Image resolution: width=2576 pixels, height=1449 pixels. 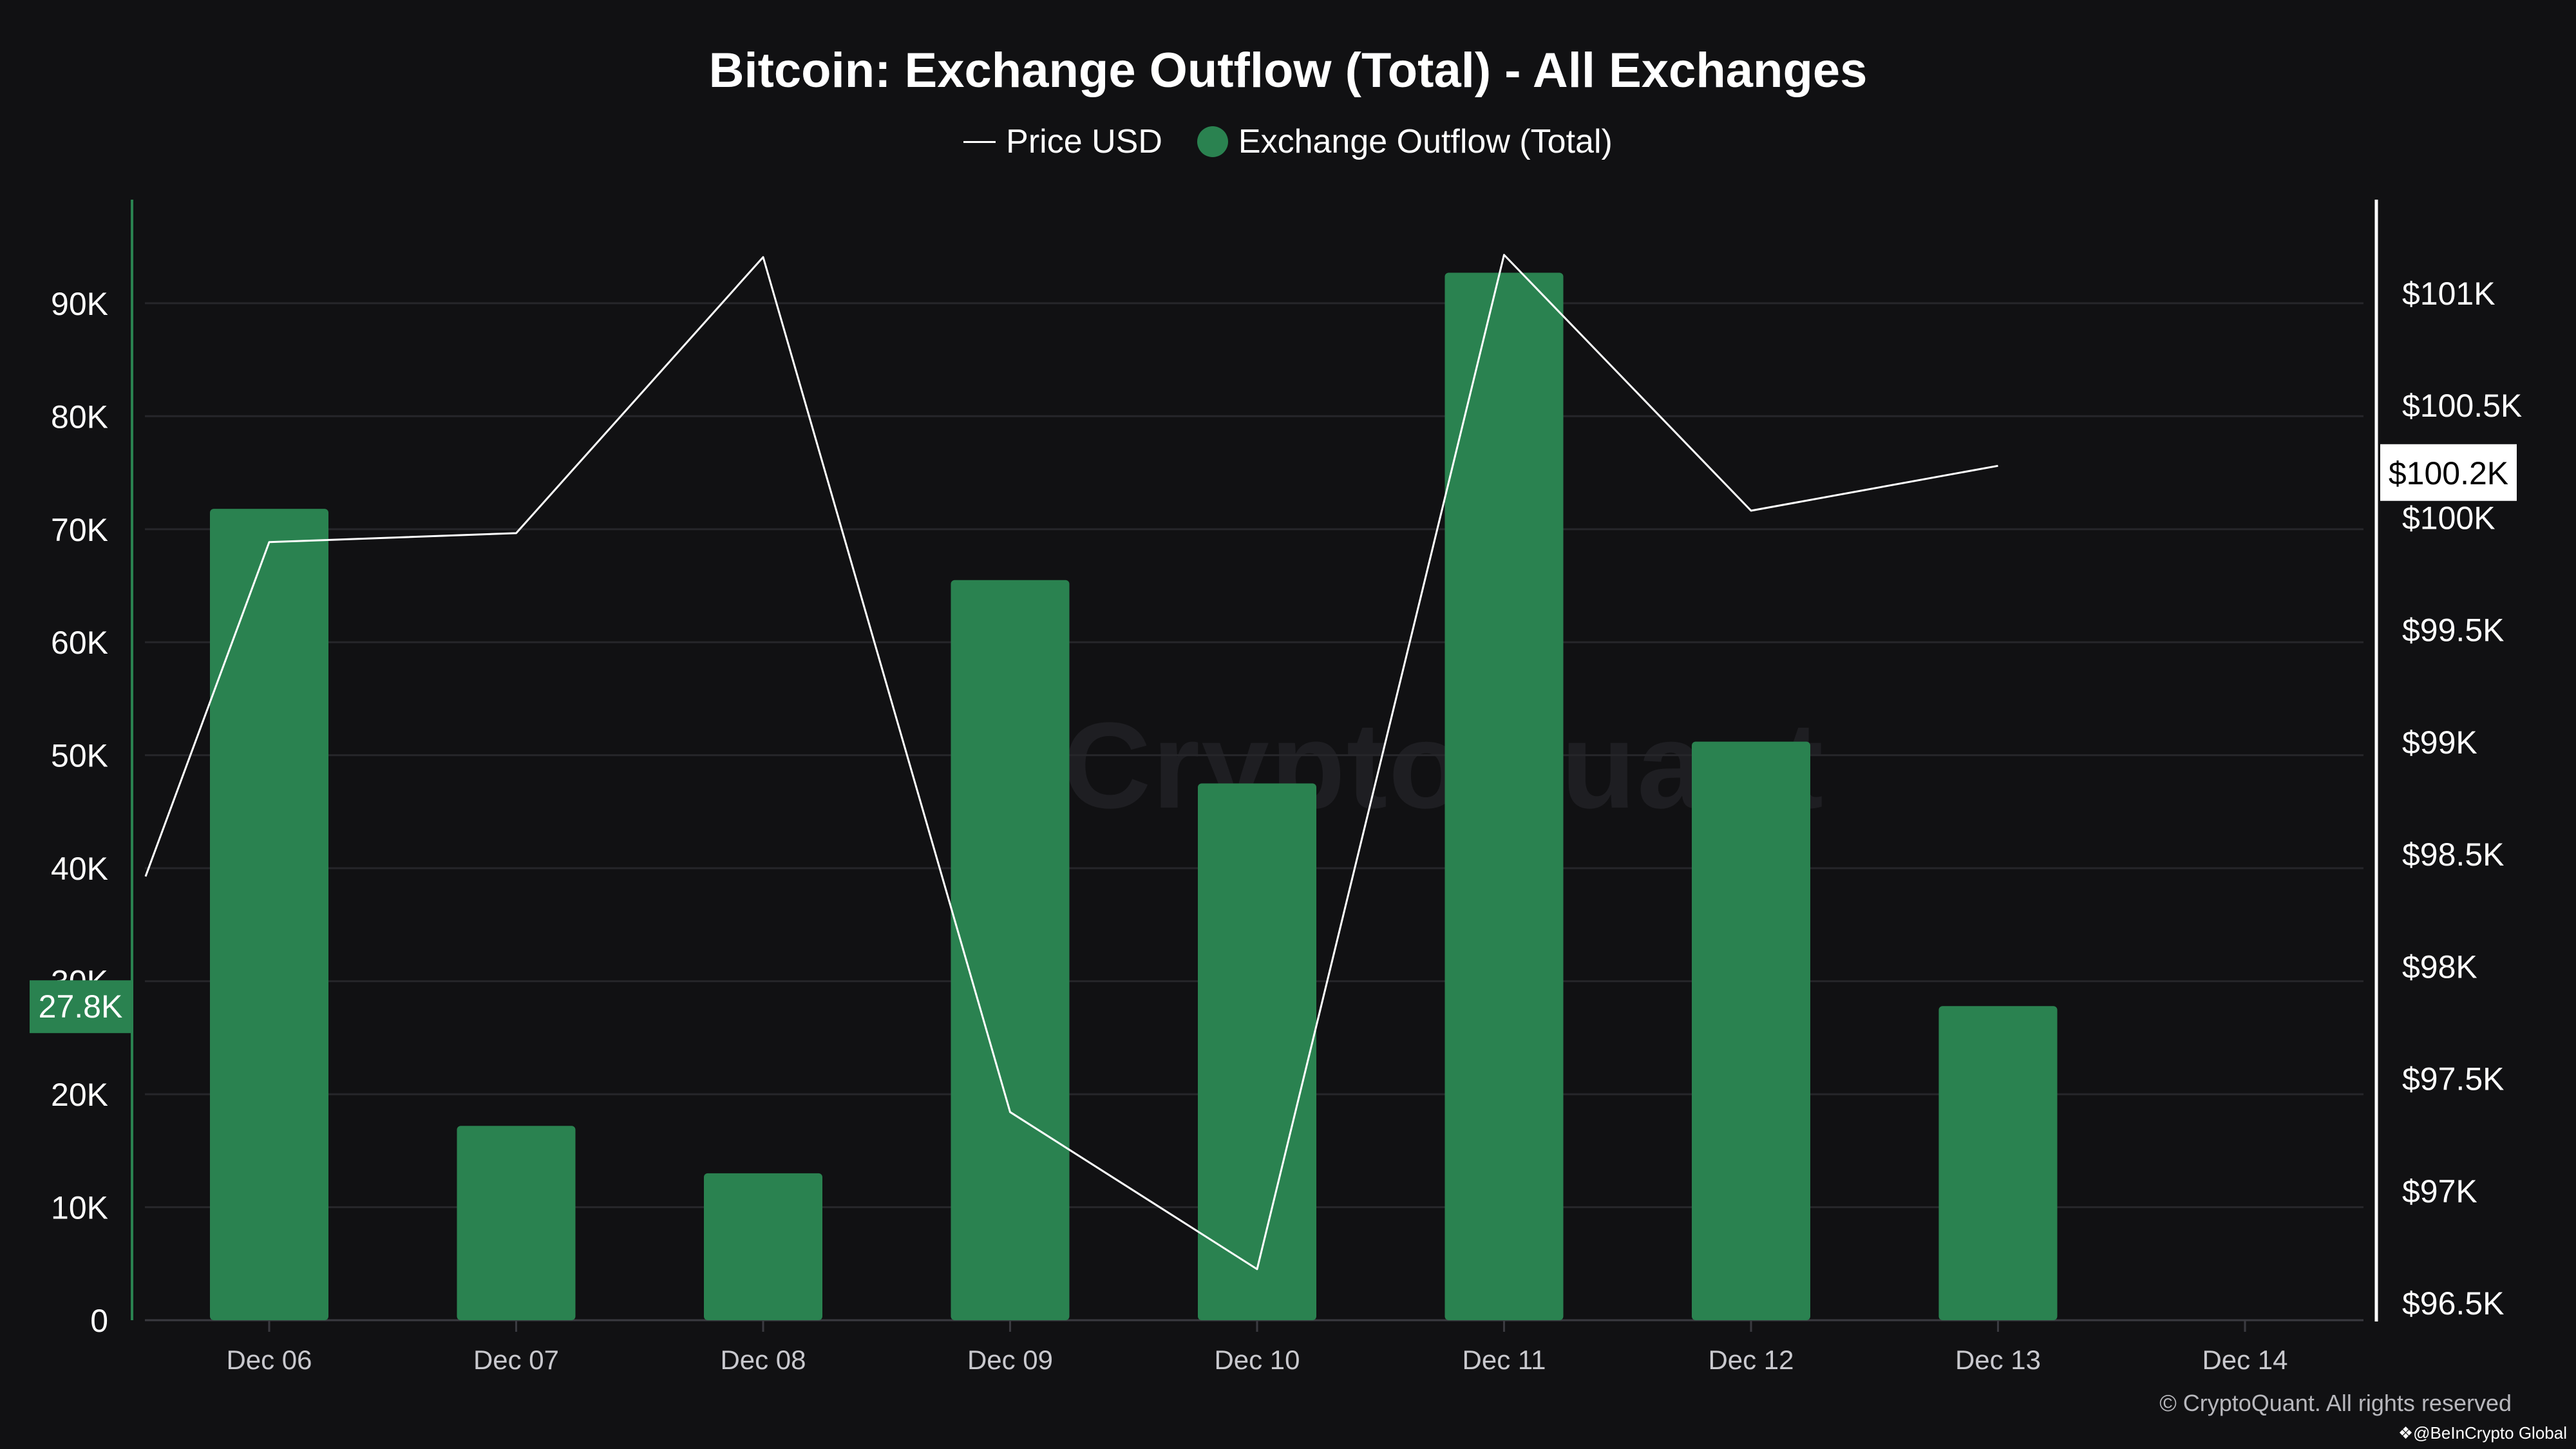 What do you see at coordinates (2439, 743) in the screenshot?
I see `y-right-tick-label: $99K` at bounding box center [2439, 743].